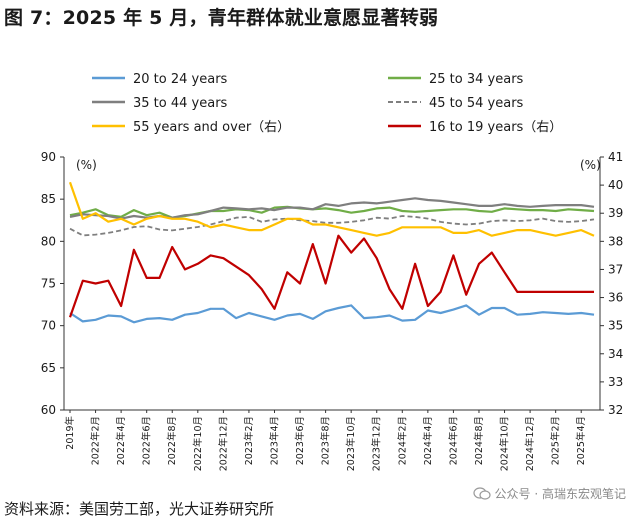 Image resolution: width=640 pixels, height=521 pixels. I want to click on x-tick-label: 2025年4月, so click(581, 440).